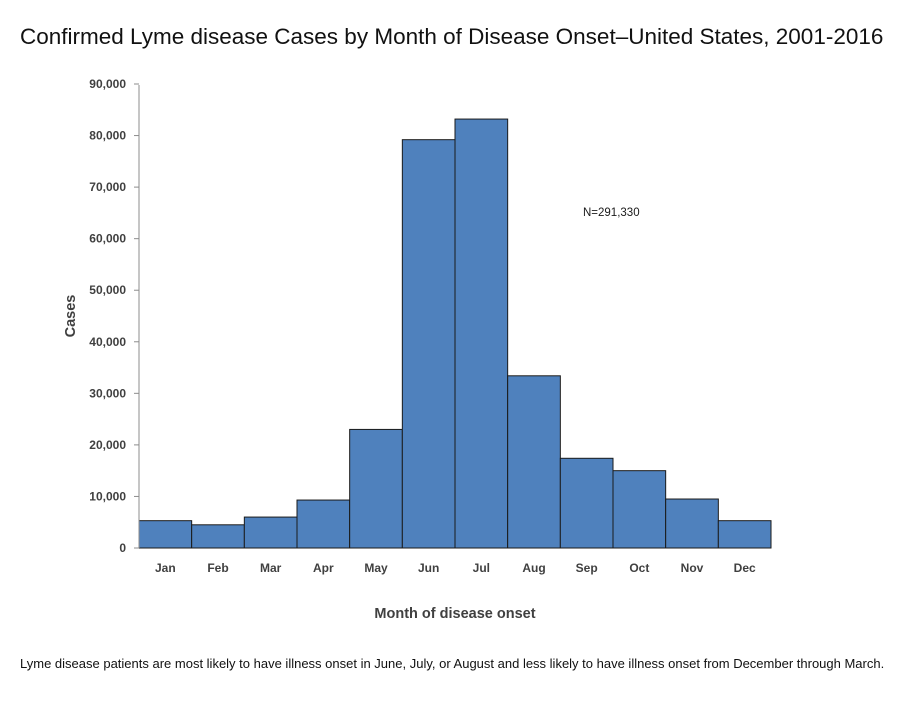  What do you see at coordinates (533, 568) in the screenshot?
I see `x-tick-label-aug: Aug` at bounding box center [533, 568].